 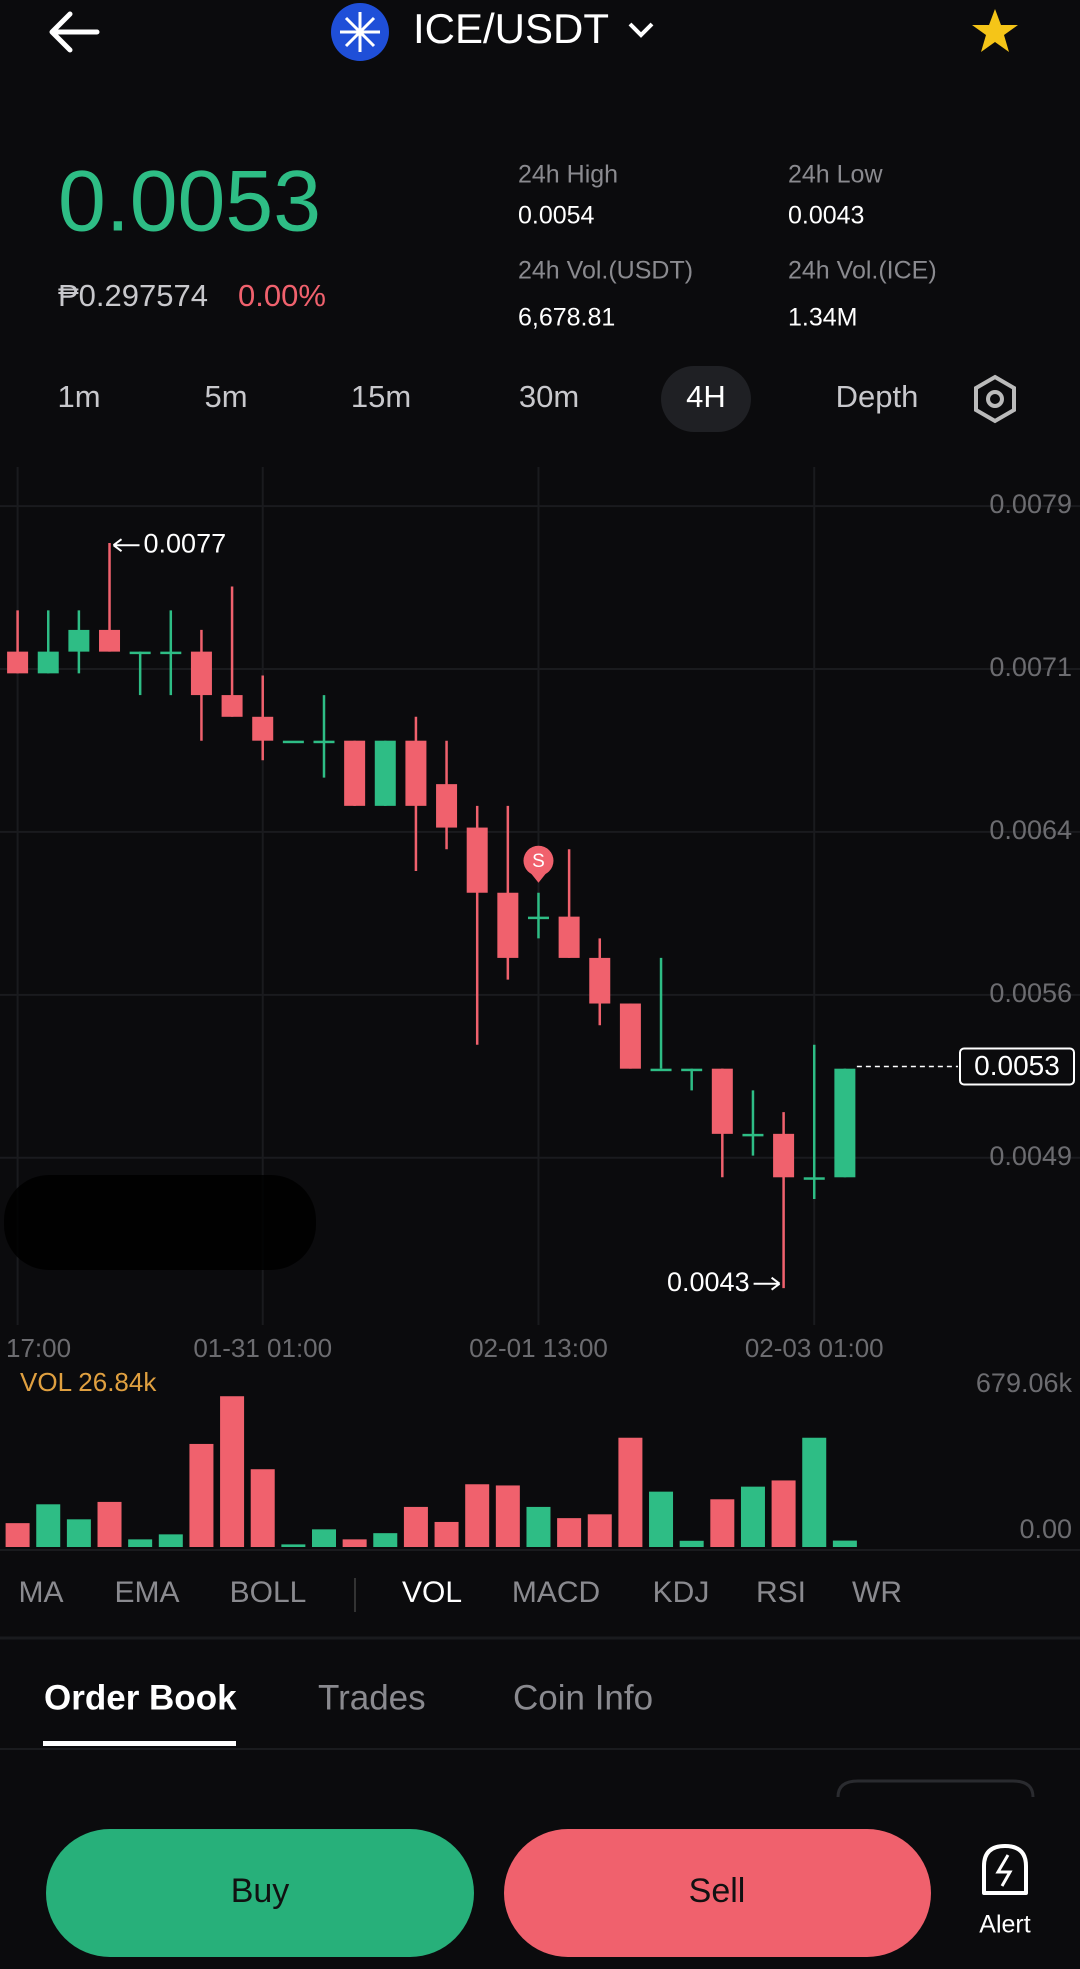 I want to click on max-arrow, so click(x=126, y=545).